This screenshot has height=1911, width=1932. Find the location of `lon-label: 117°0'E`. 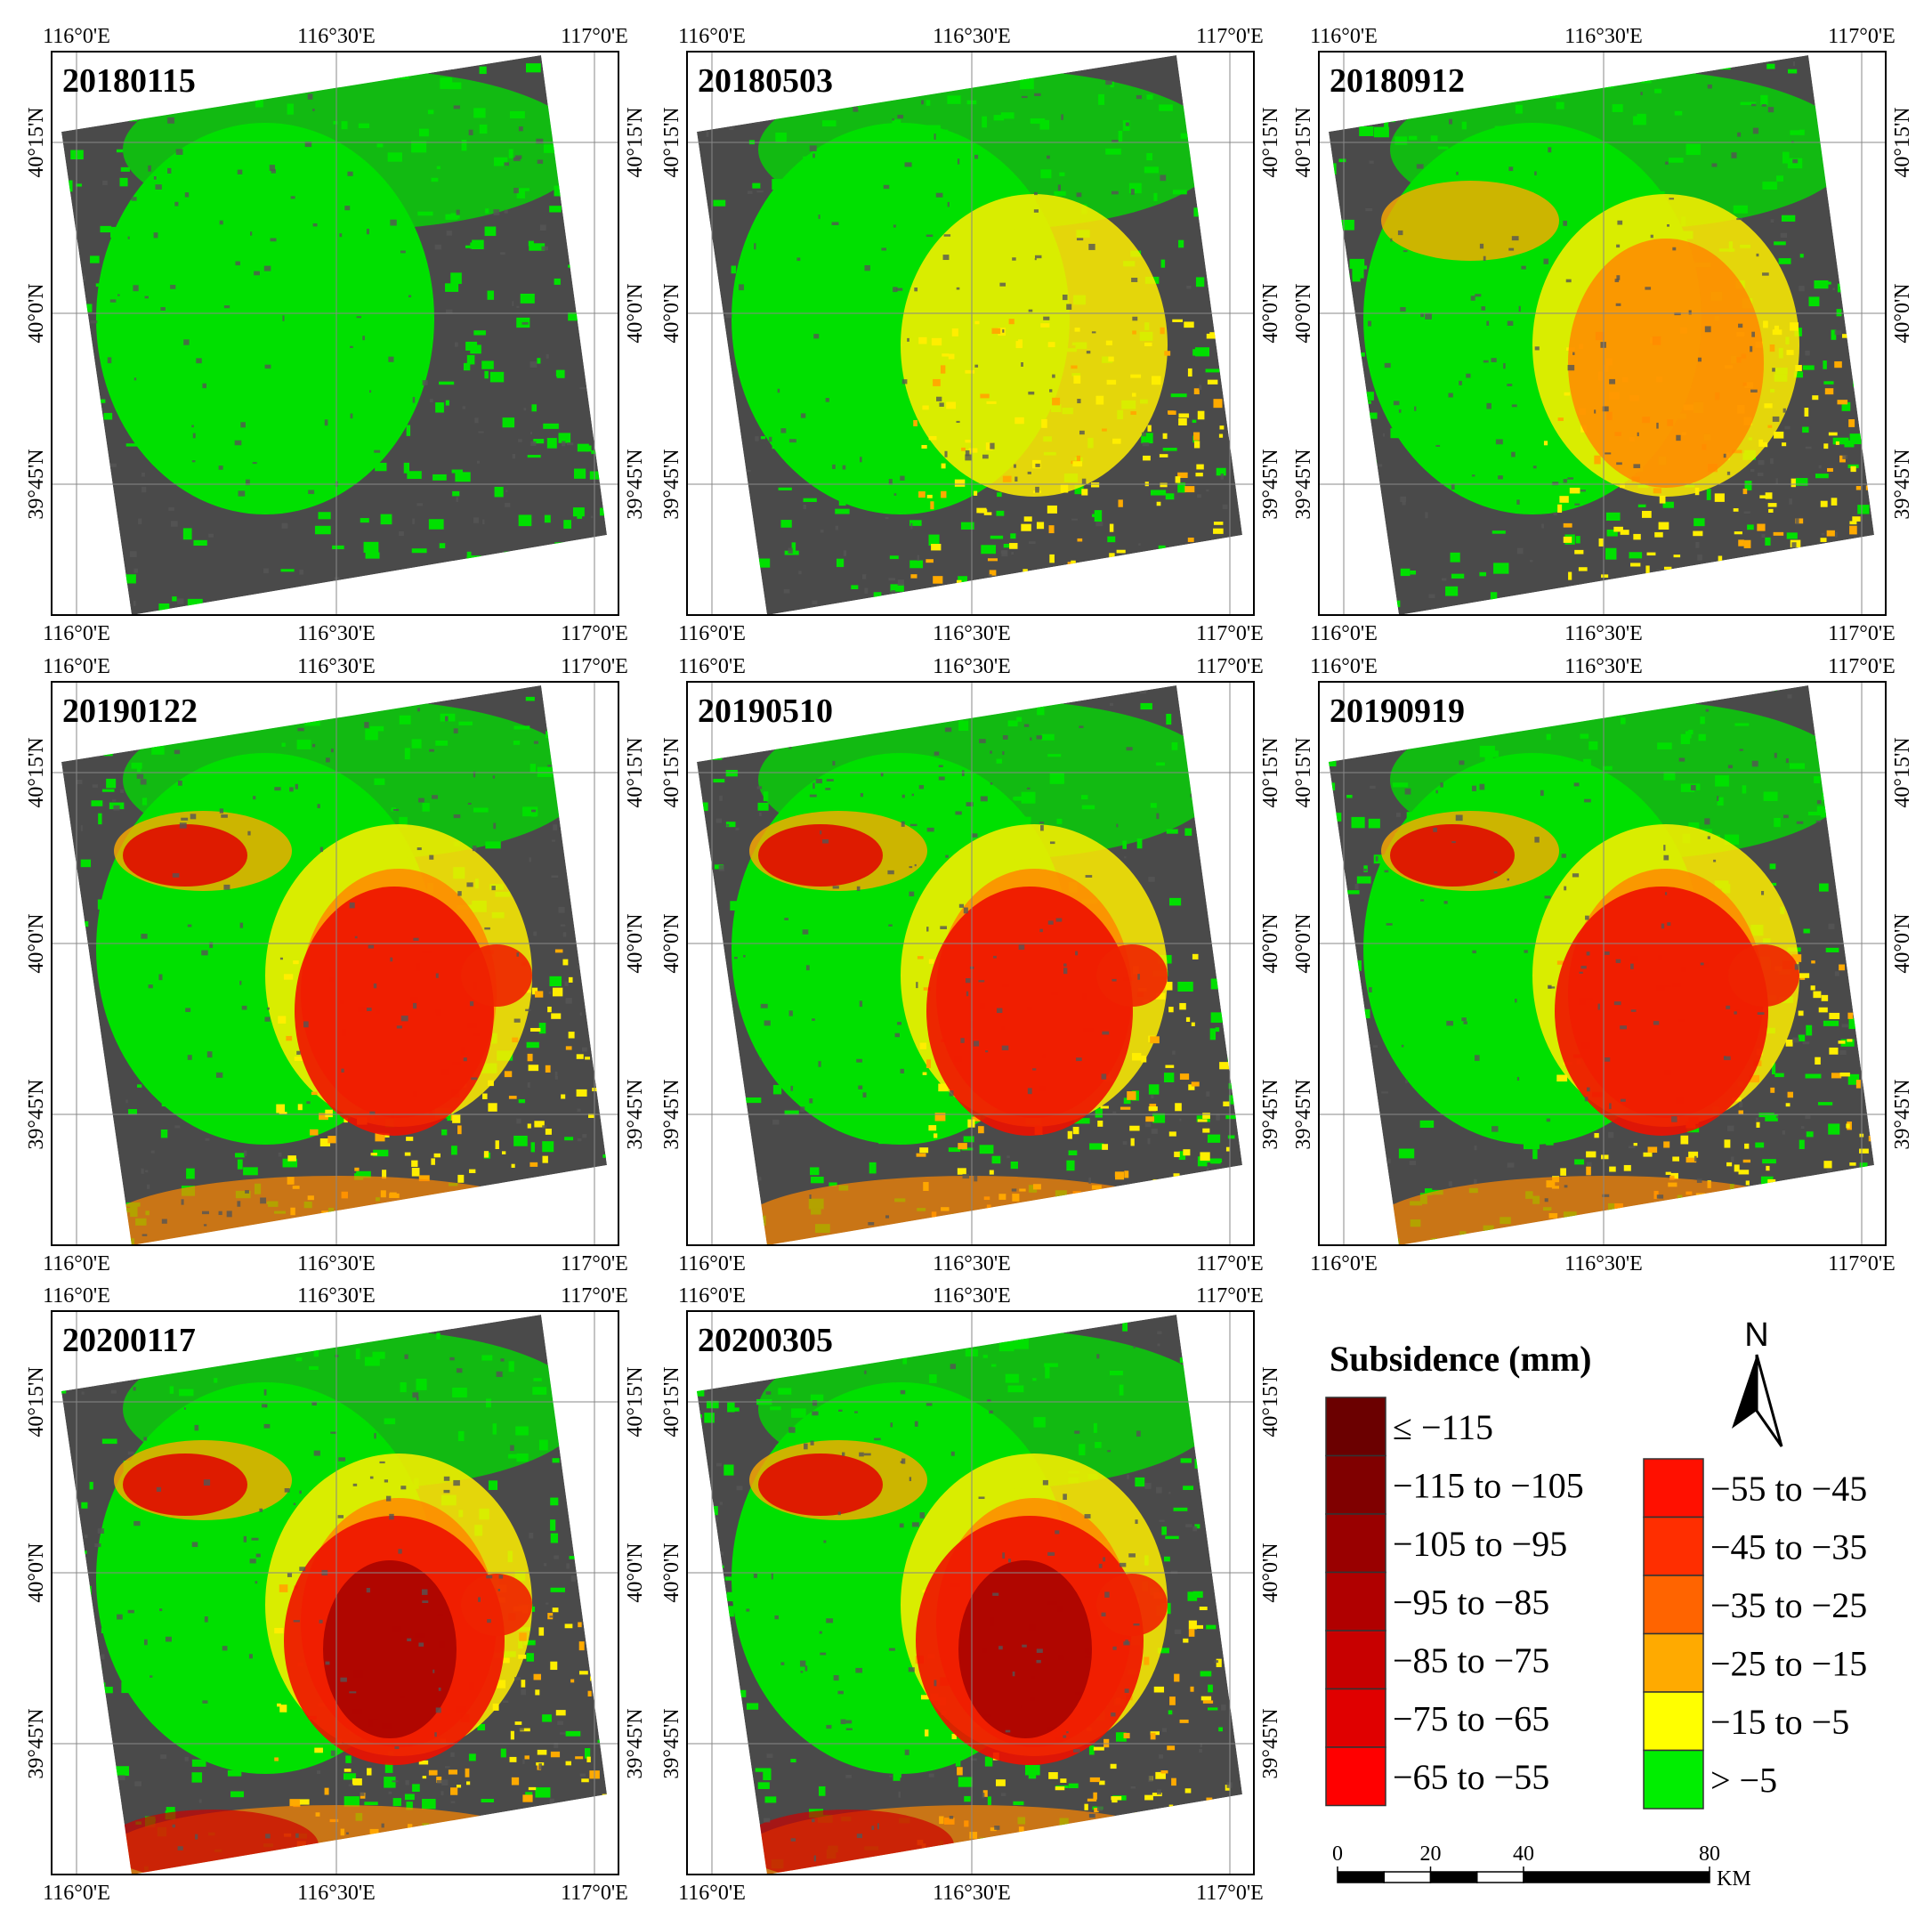

lon-label: 117°0'E is located at coordinates (1230, 1264).